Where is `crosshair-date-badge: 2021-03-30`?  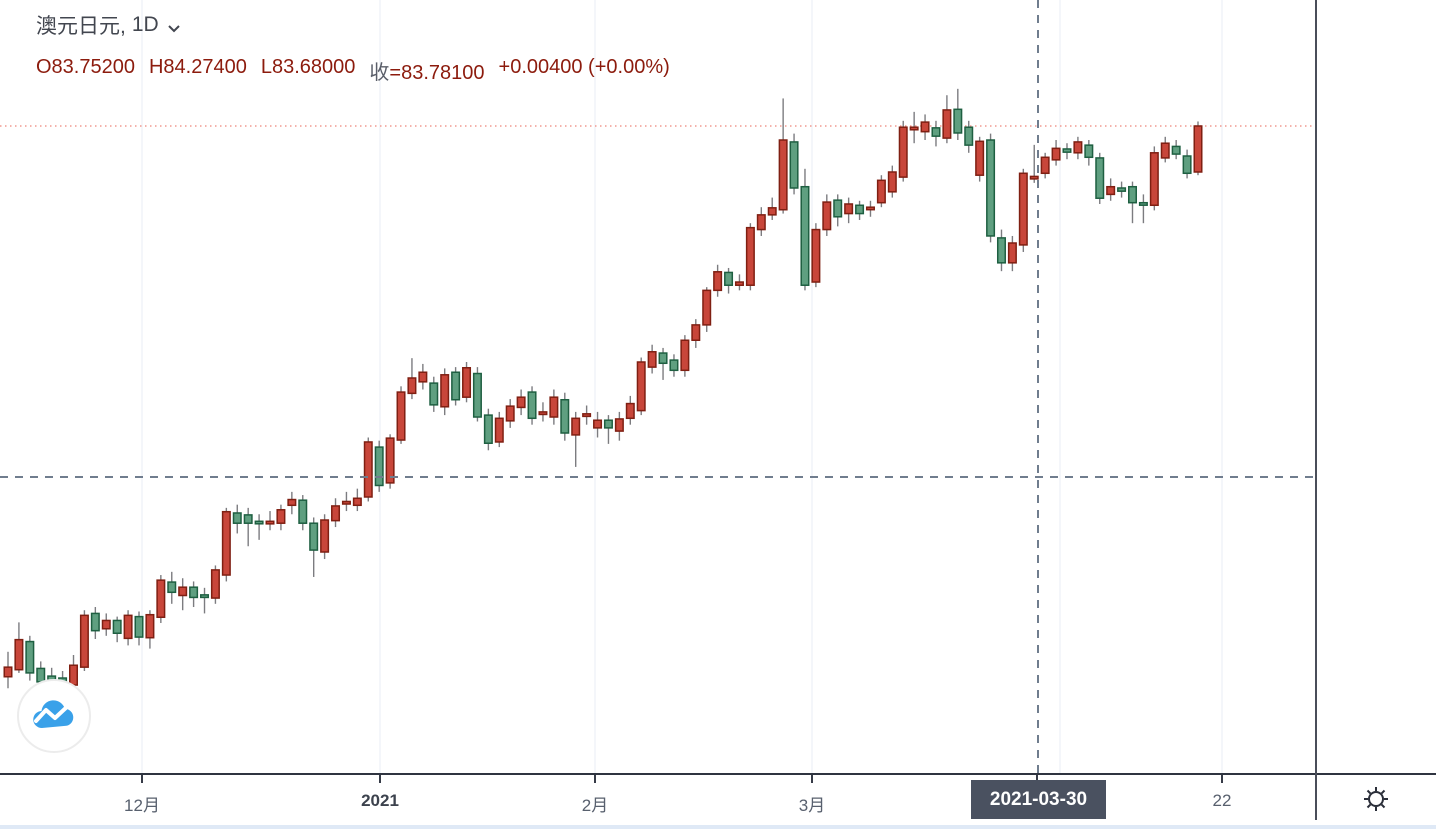
crosshair-date-badge: 2021-03-30 is located at coordinates (1038, 799).